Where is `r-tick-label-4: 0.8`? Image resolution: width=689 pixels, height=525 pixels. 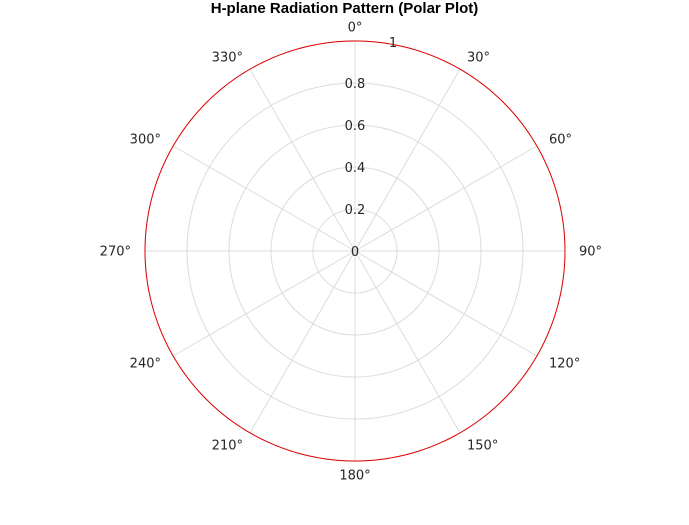 r-tick-label-4: 0.8 is located at coordinates (355, 84).